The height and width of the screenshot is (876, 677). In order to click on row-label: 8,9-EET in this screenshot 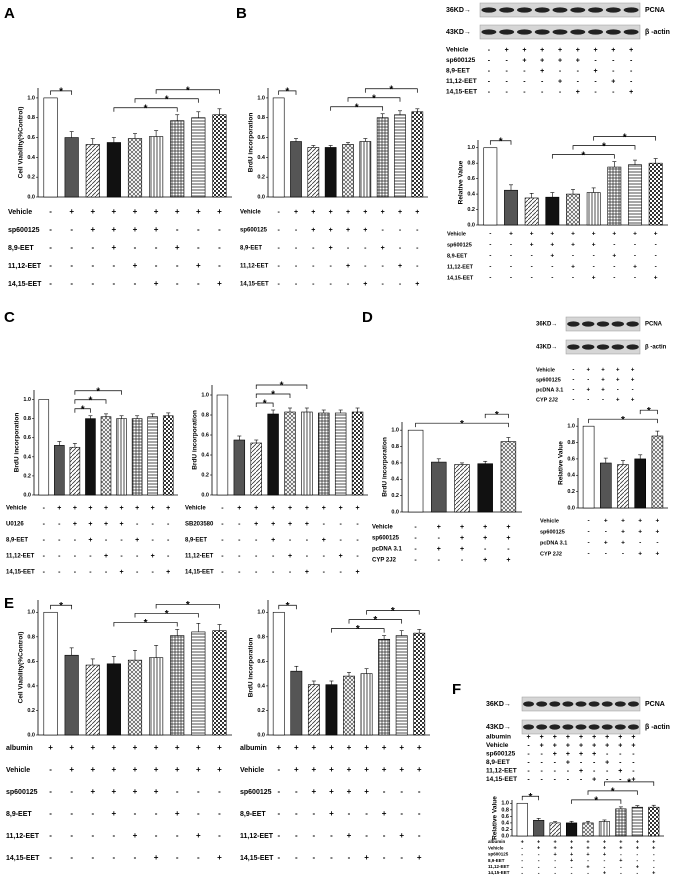, I will do `click(19, 814)`.